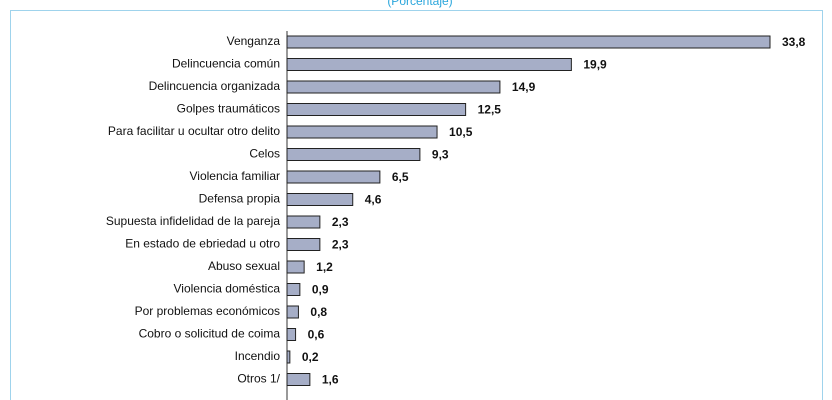 The width and height of the screenshot is (832, 400). I want to click on category-label: Golpes traumáticos, so click(228, 109).